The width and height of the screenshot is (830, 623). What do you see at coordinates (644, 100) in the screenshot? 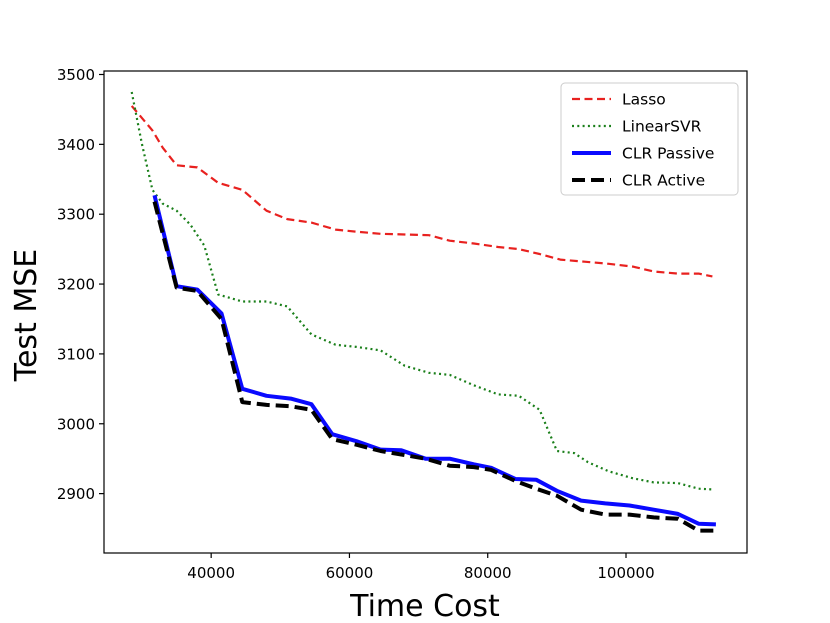
I see `legend-label-lasso: Lasso` at bounding box center [644, 100].